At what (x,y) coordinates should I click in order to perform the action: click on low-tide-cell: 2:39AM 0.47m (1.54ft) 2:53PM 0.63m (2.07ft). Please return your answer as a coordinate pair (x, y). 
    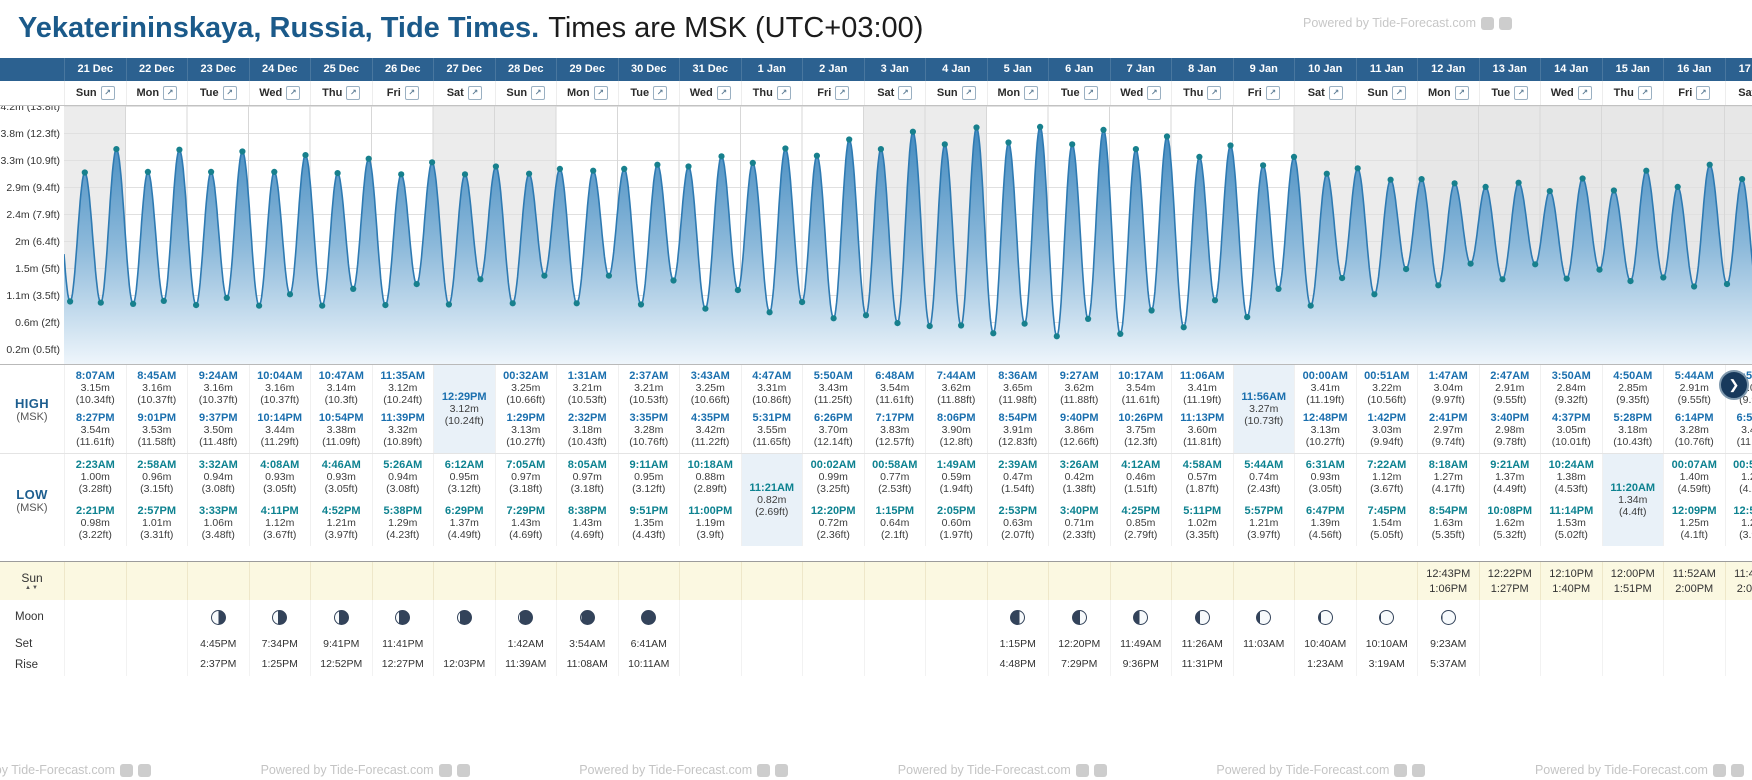
    Looking at the image, I should click on (1017, 500).